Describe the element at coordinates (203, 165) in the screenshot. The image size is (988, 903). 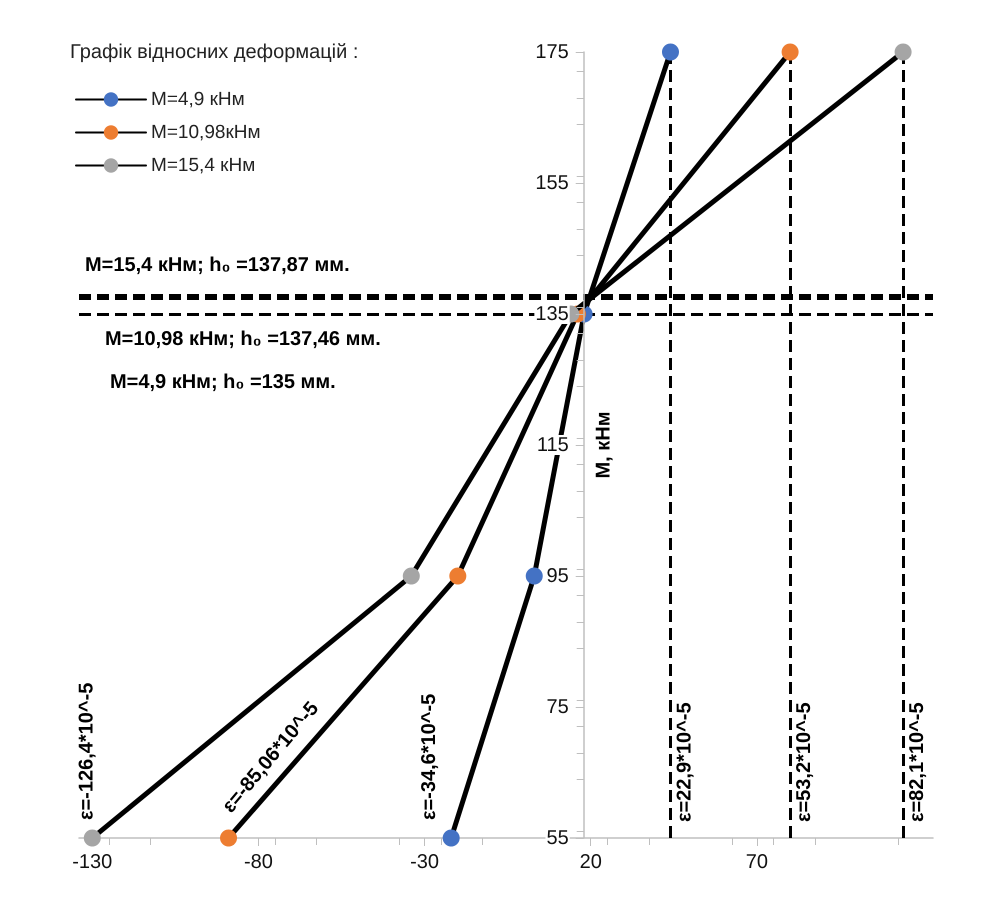
I see `legend-label: M=15,4 кНм` at that location.